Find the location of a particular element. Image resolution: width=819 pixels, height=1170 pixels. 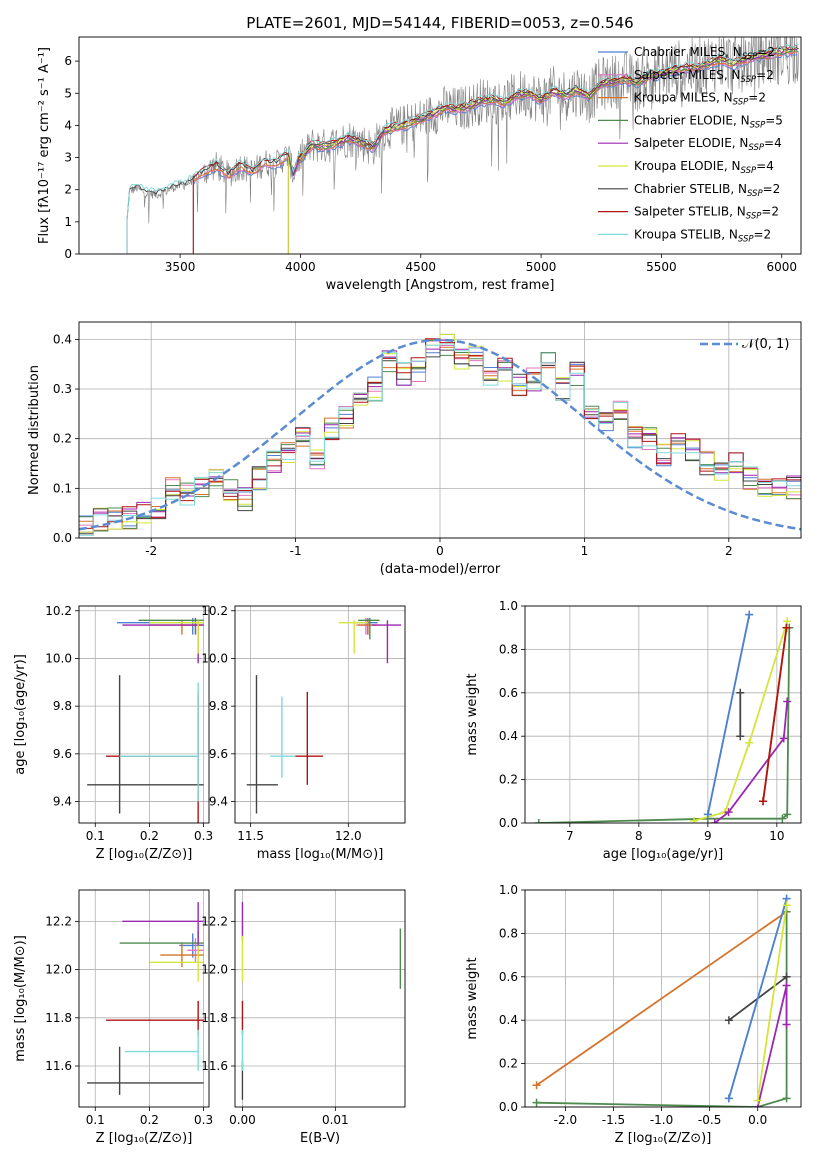

y-axis-label: age [log₁₀(age/yr)] is located at coordinates (20, 714).